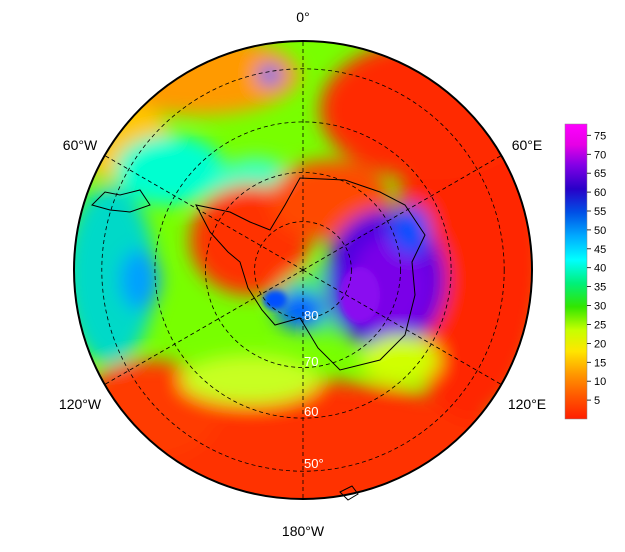  I want to click on lat-label-80: 80, so click(311, 315).